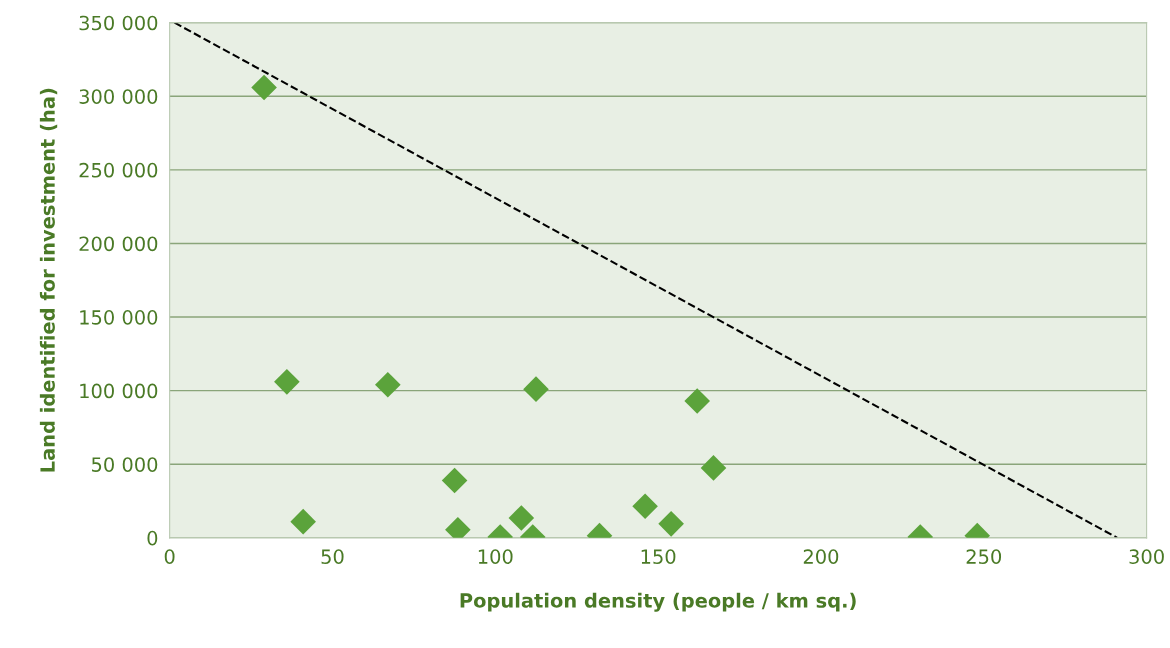 This screenshot has width=1170, height=648. Describe the element at coordinates (118, 23) in the screenshot. I see `y-tick-label: 350 000` at that location.